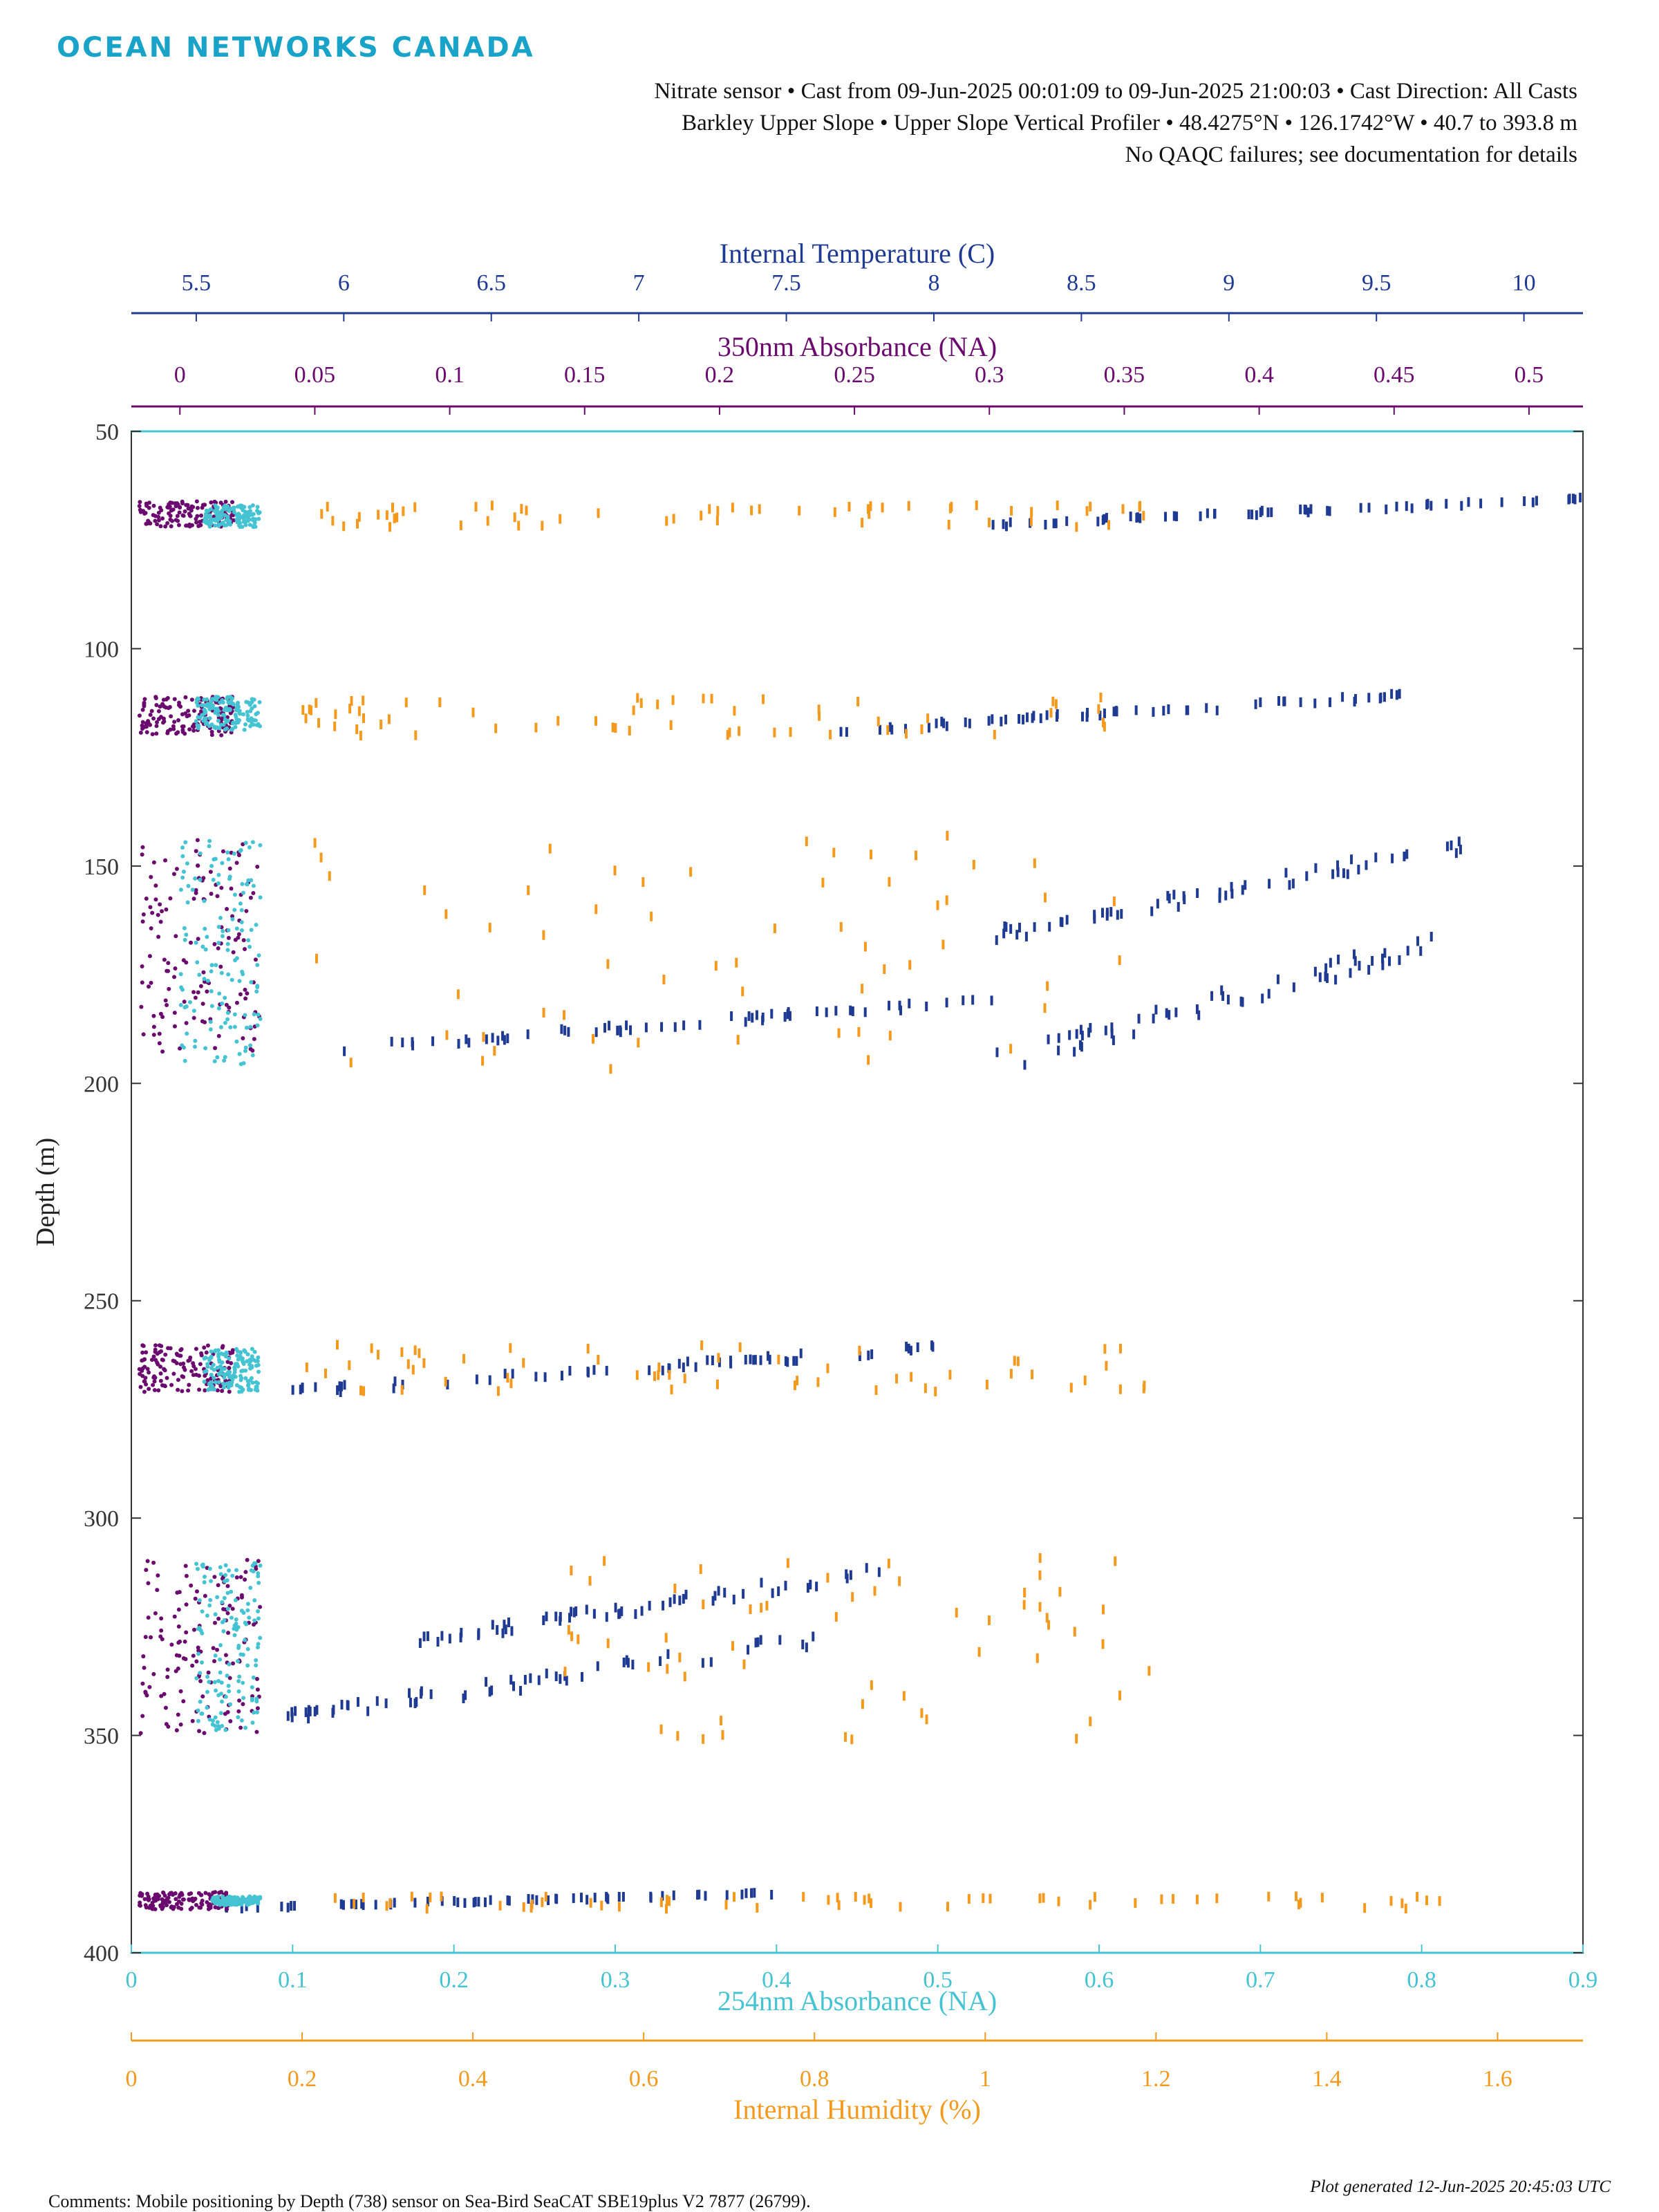 This screenshot has height=2212, width=1659. What do you see at coordinates (221, 953) in the screenshot?
I see `cluster-abs254` at bounding box center [221, 953].